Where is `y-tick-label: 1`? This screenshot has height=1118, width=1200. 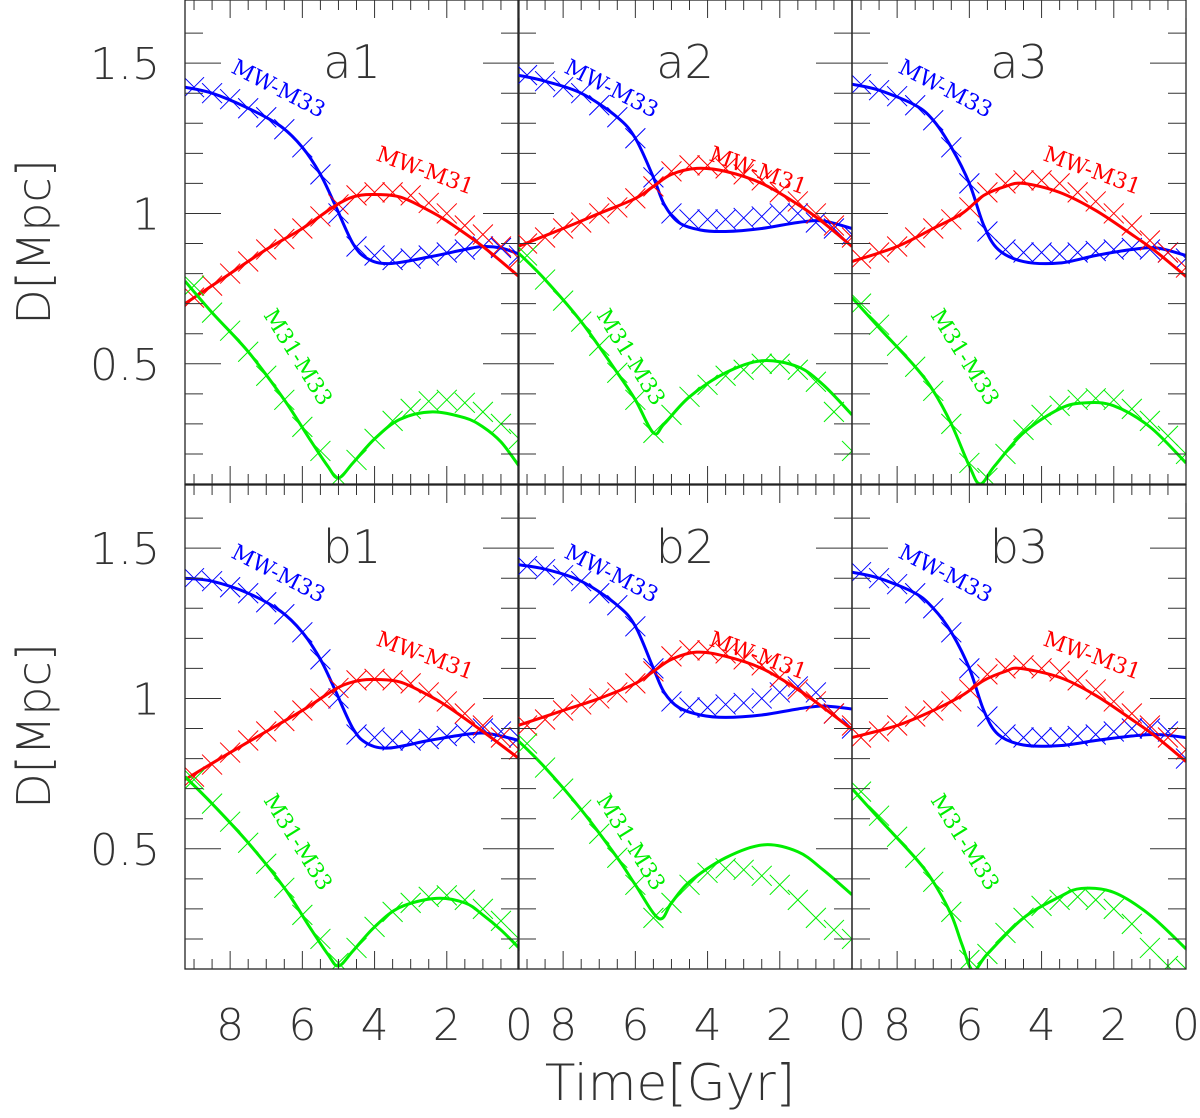
y-tick-label: 1 is located at coordinates (146, 214).